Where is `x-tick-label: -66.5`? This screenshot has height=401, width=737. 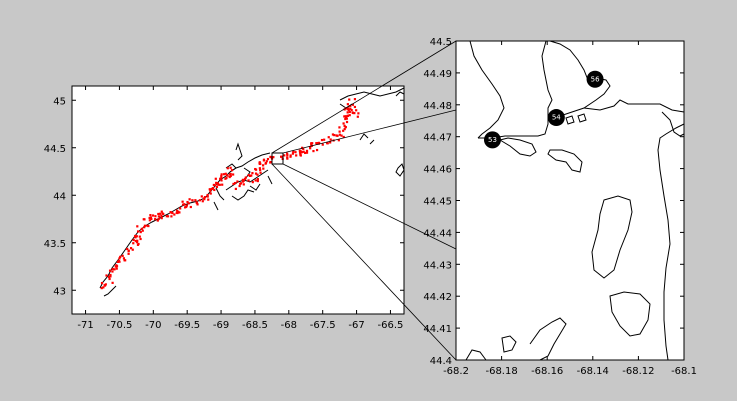 x-tick-label: -66.5 is located at coordinates (391, 325).